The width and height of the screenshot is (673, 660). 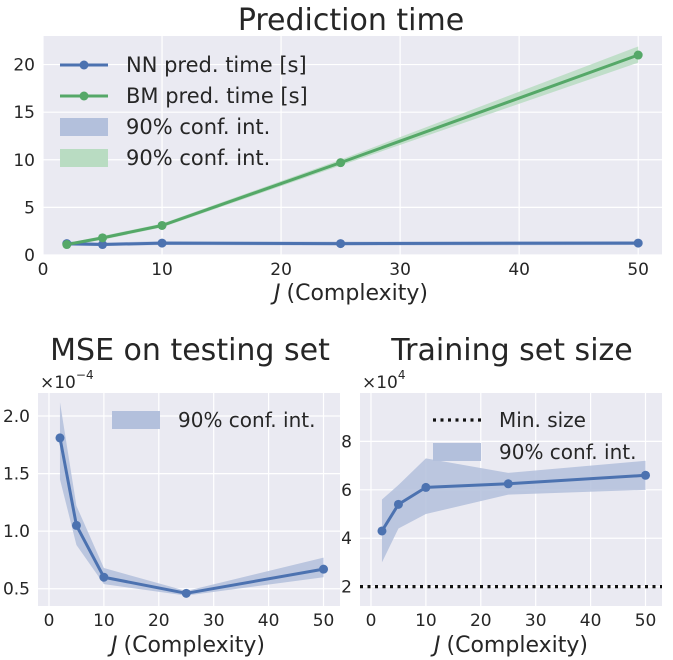 I want to click on legend-label: NN pred. time [s], so click(x=216, y=65).